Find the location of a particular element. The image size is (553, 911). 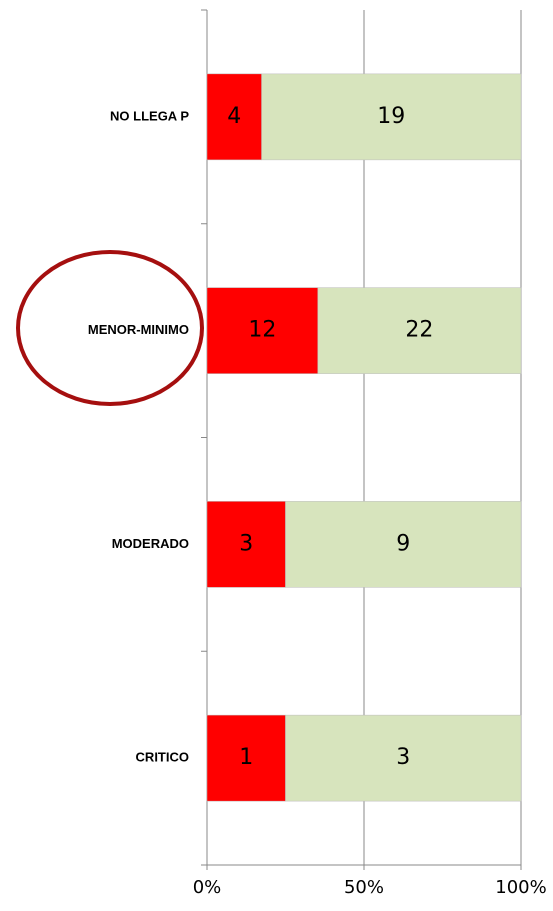

y-tick-label: NO LLEGA P is located at coordinates (149, 115).